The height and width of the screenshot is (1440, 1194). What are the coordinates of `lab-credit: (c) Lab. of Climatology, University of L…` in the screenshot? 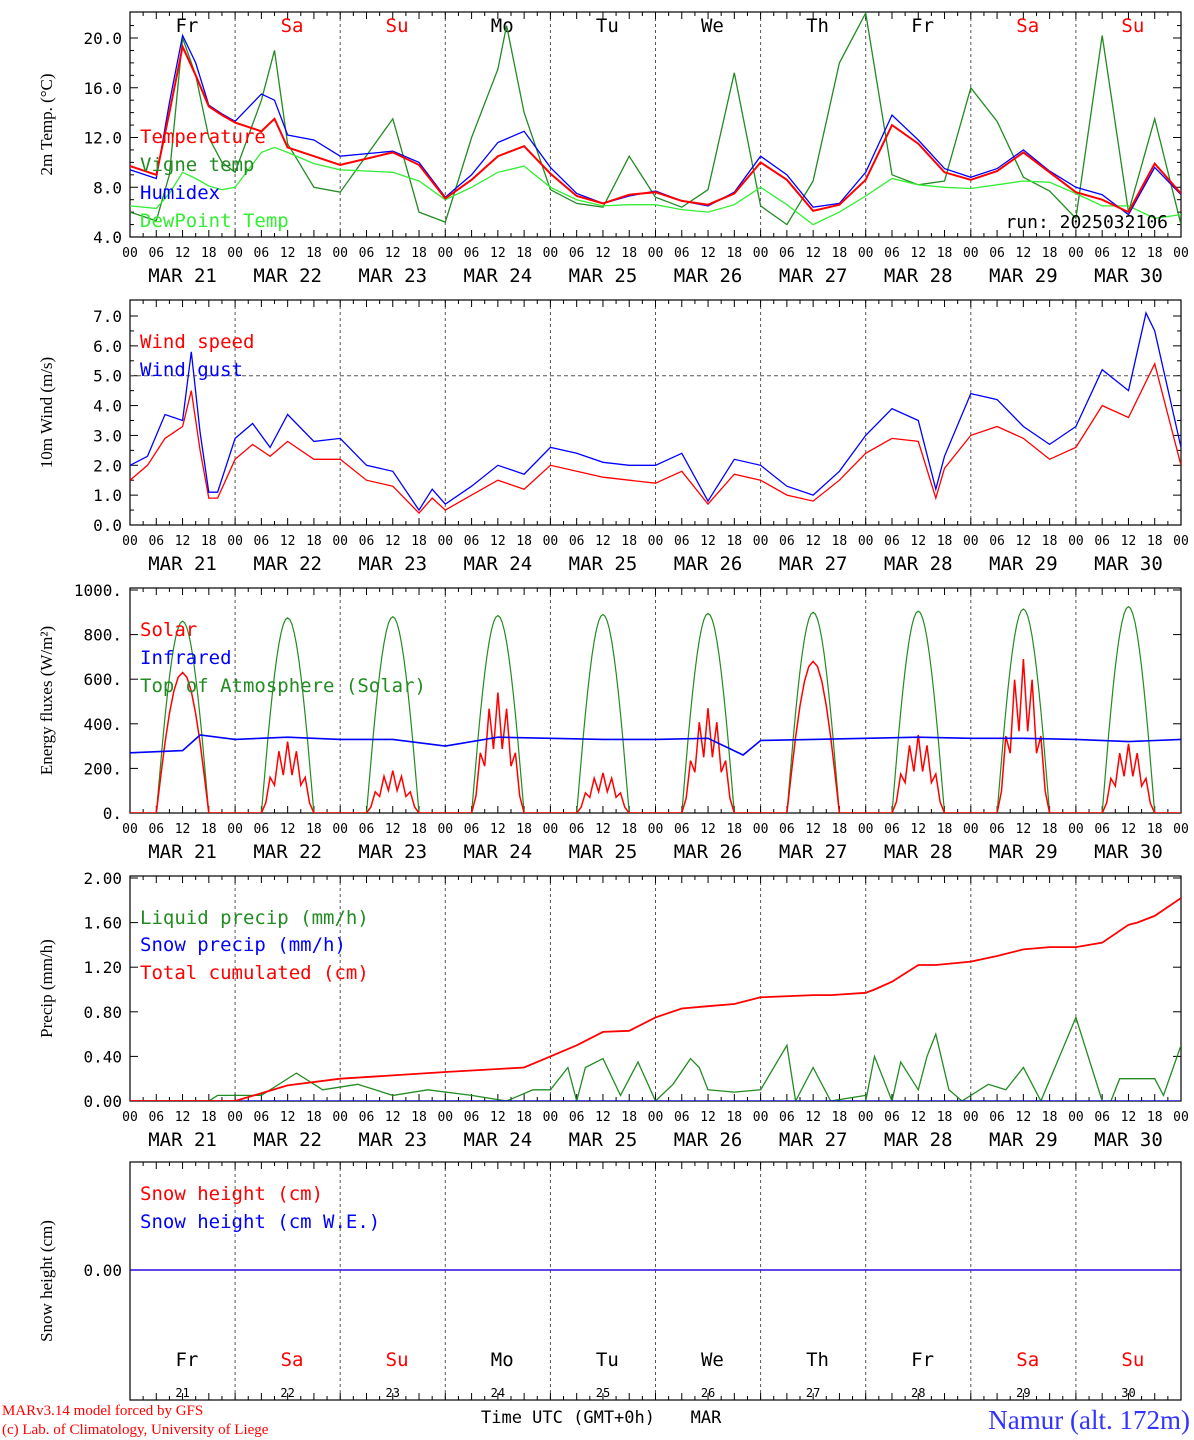 It's located at (135, 1430).